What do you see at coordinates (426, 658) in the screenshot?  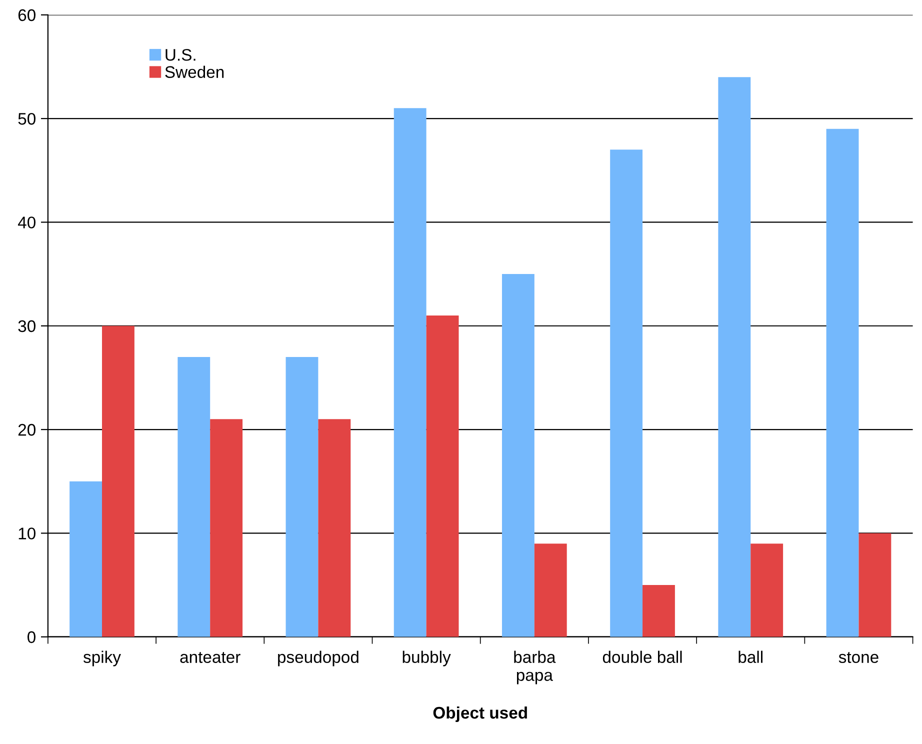 I see `x-tick-label: bubbly` at bounding box center [426, 658].